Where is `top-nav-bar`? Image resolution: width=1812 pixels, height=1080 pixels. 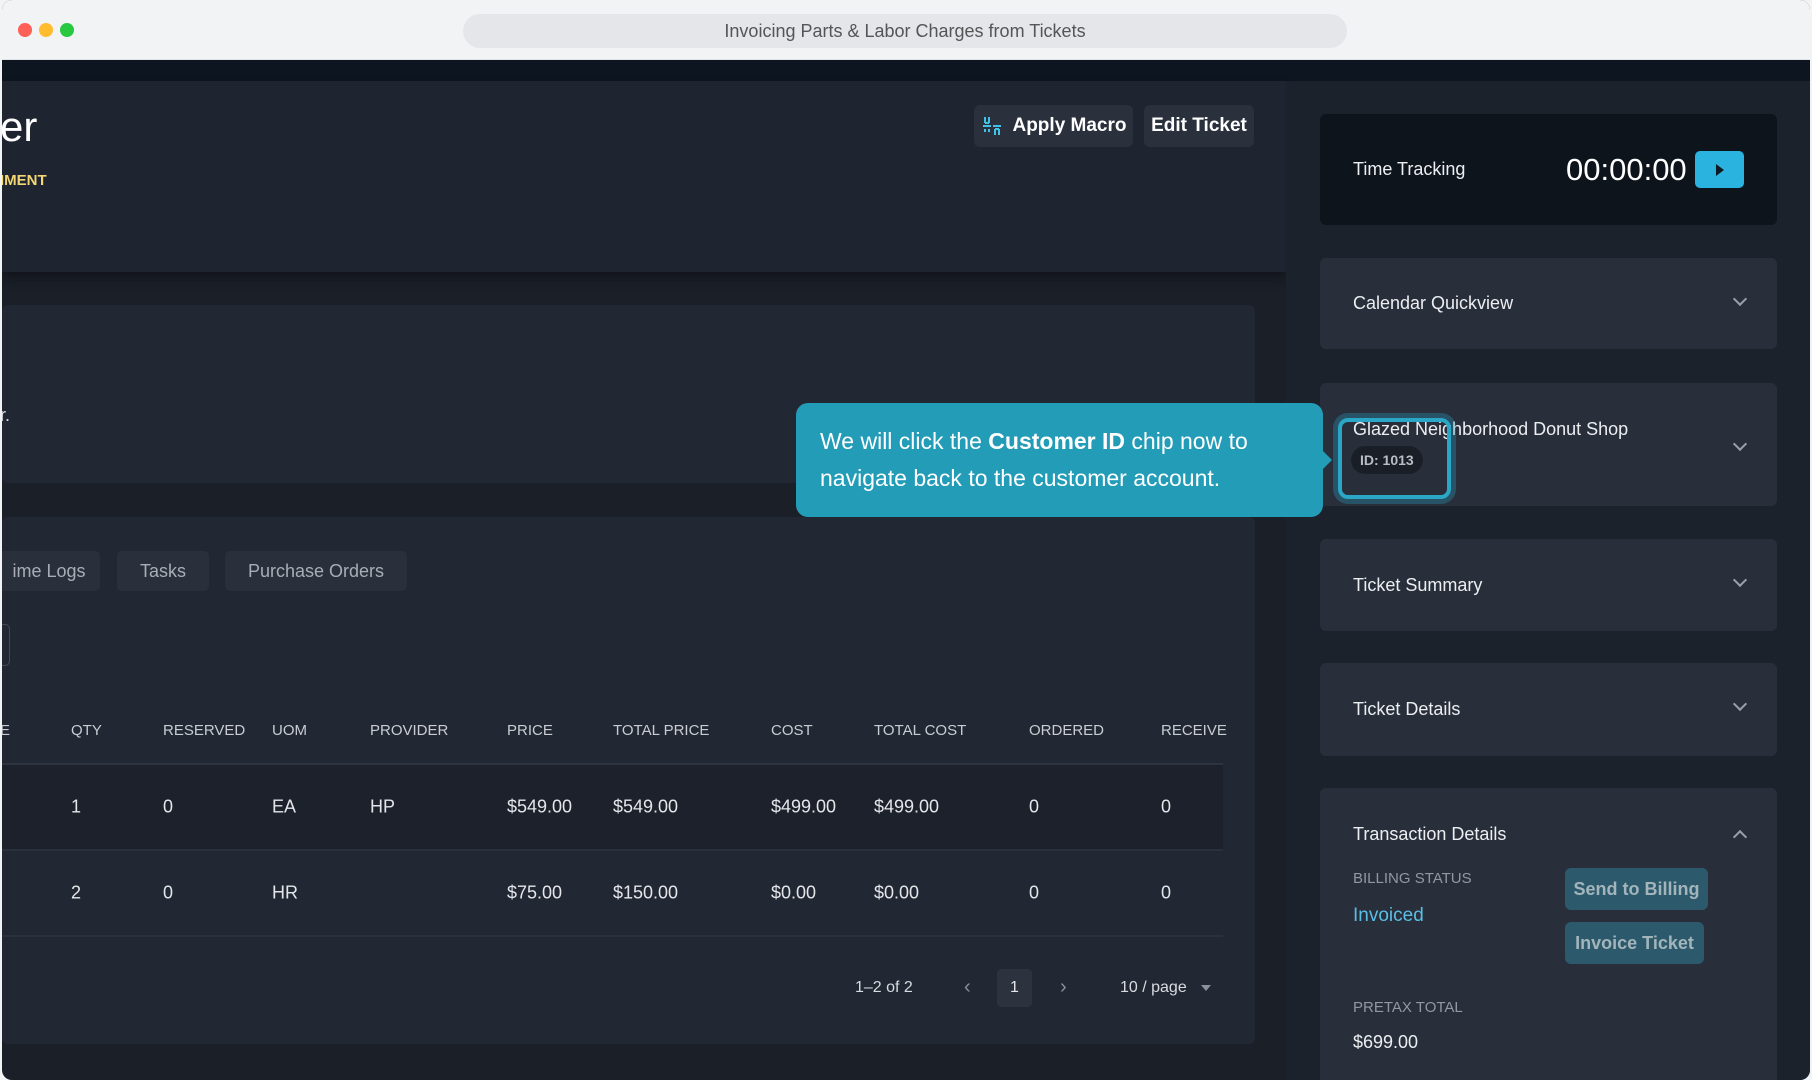
top-nav-bar is located at coordinates (906, 70).